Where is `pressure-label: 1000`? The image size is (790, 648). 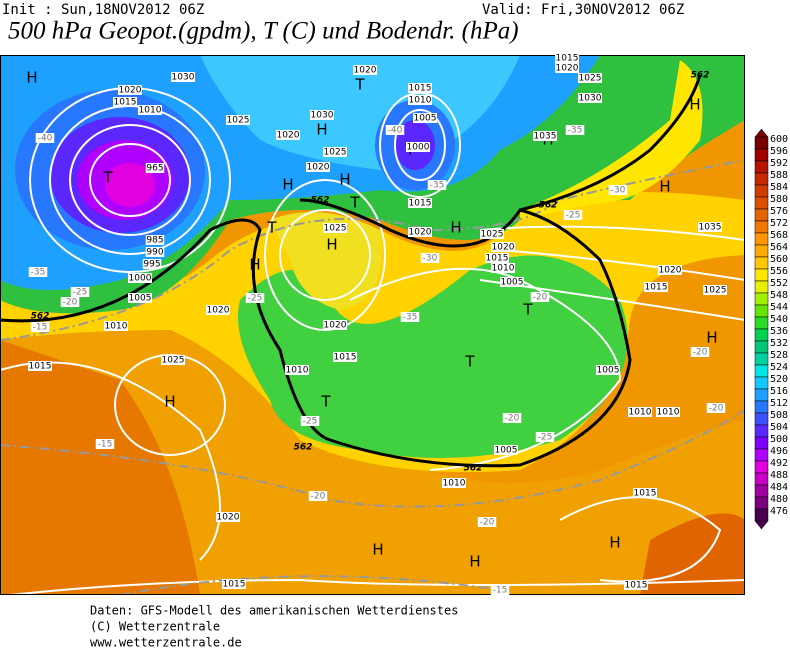
pressure-label: 1000 is located at coordinates (140, 279).